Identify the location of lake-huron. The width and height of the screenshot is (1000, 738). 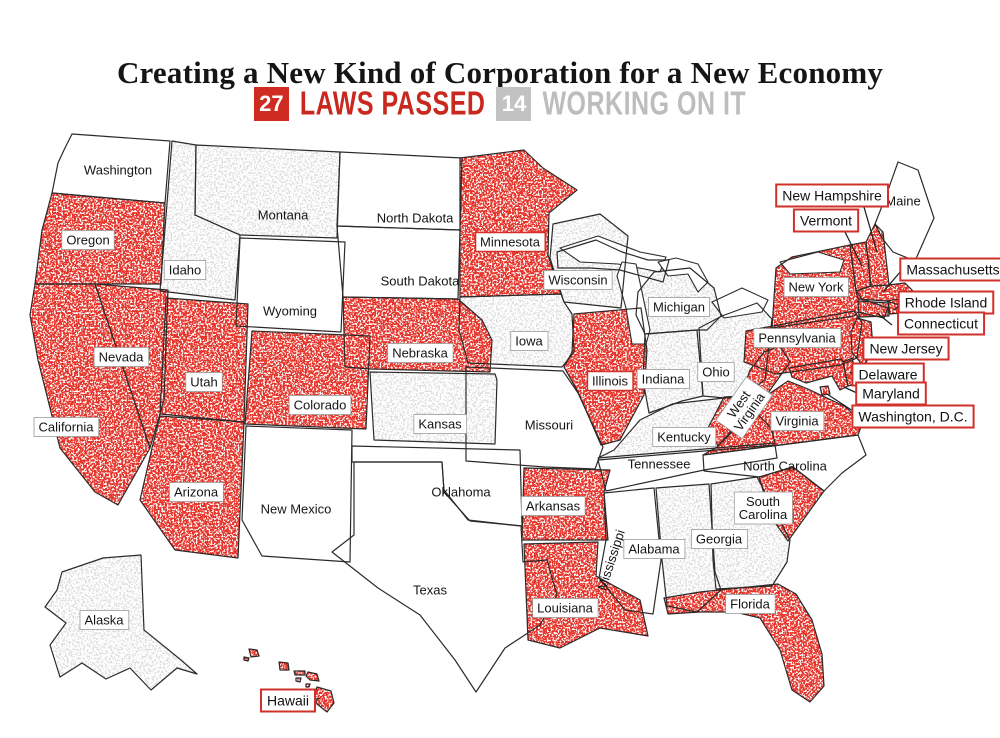
(683, 275).